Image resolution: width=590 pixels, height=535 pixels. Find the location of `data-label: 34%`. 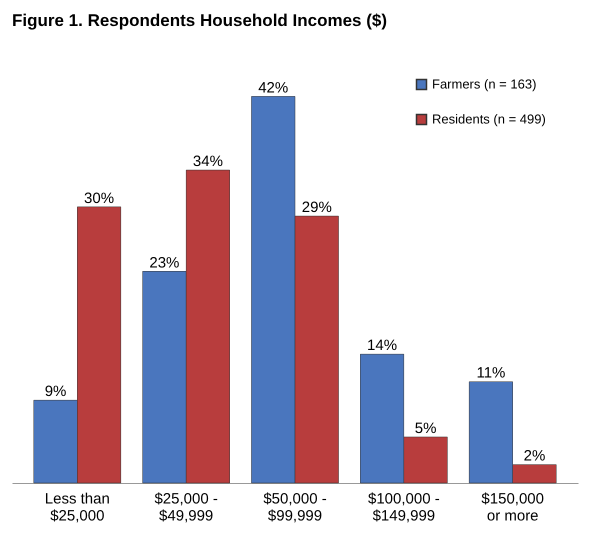

data-label: 34% is located at coordinates (207, 161).